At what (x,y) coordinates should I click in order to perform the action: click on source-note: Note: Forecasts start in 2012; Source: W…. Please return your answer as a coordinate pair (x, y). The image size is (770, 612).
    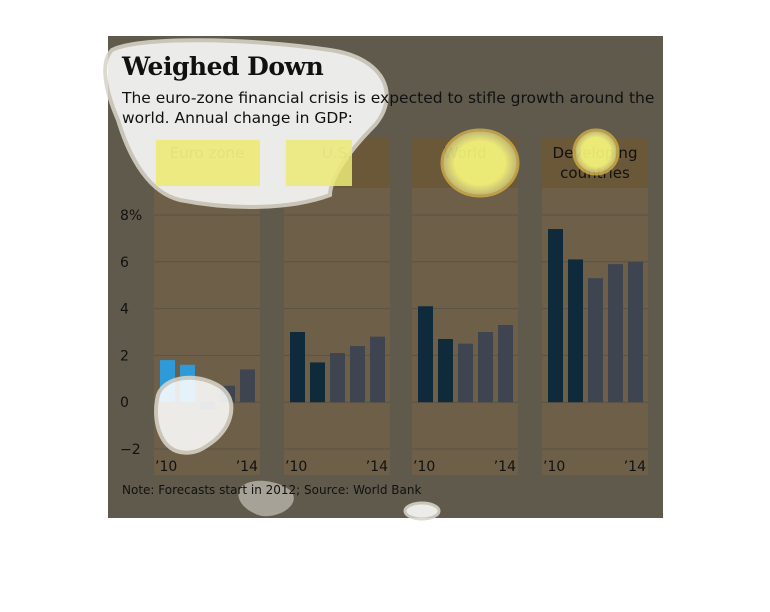
    Looking at the image, I should click on (272, 490).